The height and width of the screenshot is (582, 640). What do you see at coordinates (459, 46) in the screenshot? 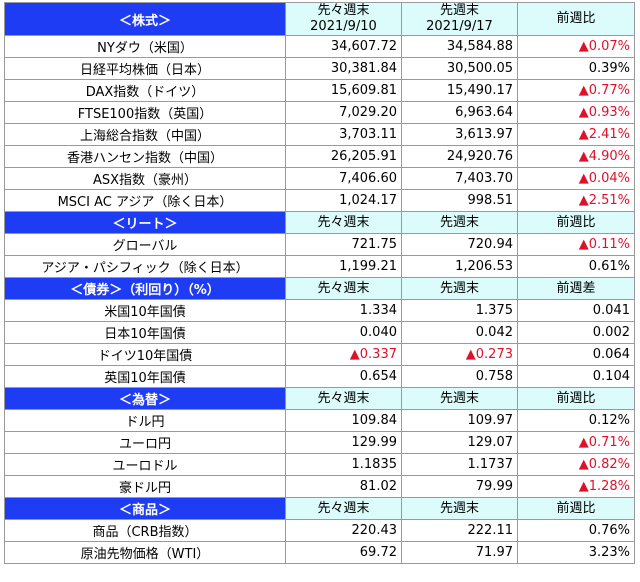
I see `value-cell: 34,584.88` at bounding box center [459, 46].